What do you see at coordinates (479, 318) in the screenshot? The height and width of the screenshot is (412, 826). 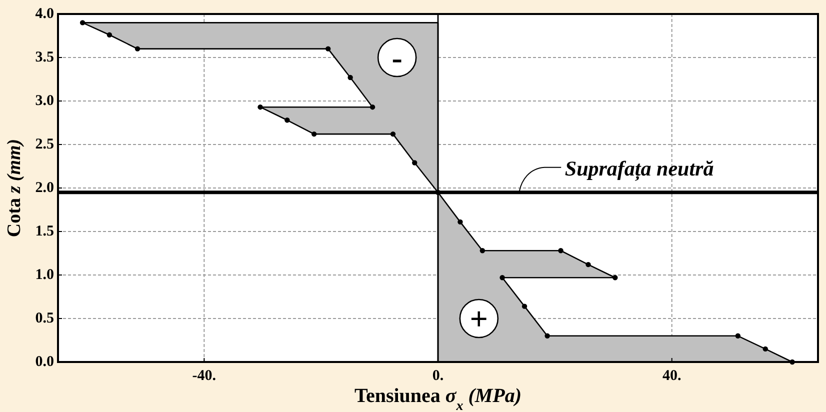 I see `annotation: +` at bounding box center [479, 318].